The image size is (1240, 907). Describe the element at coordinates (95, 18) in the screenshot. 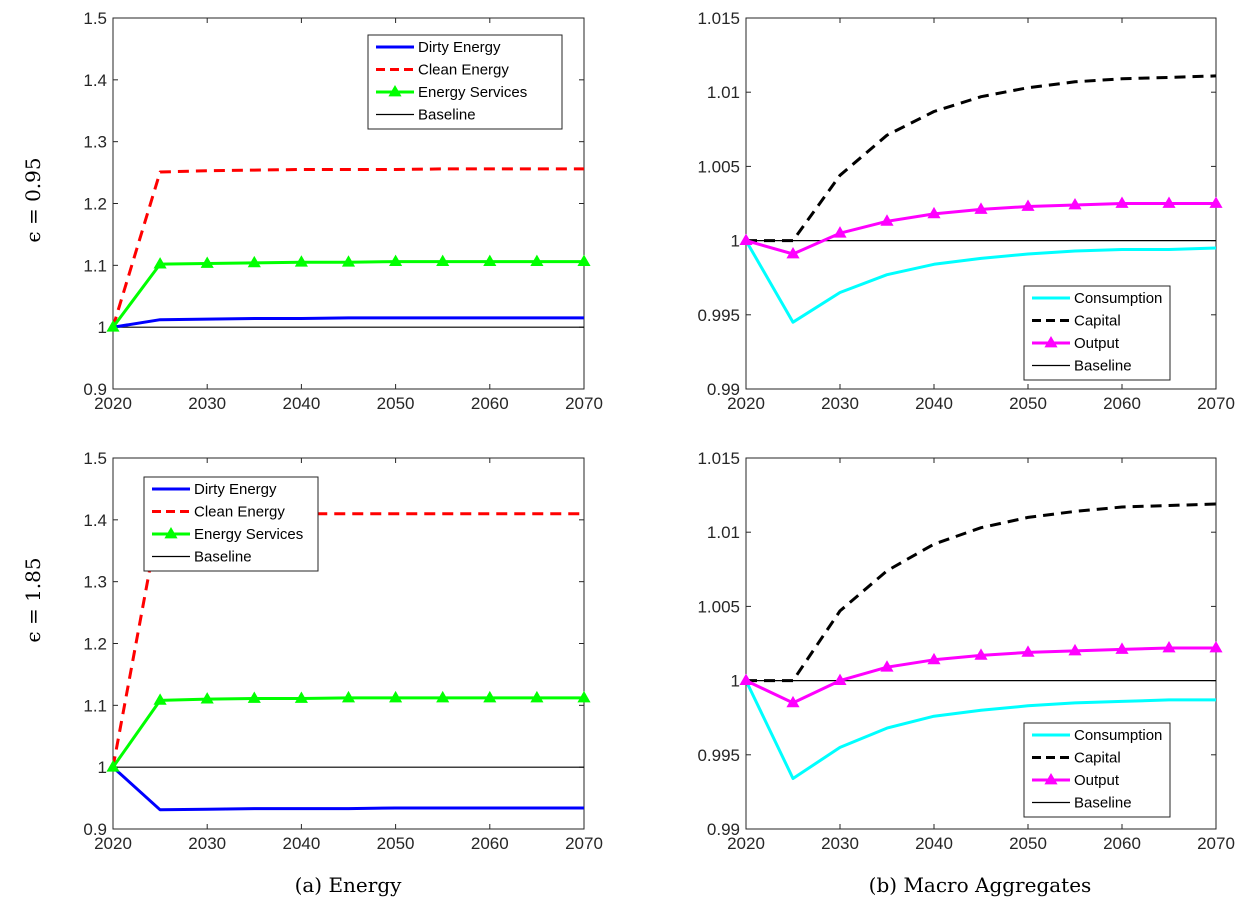

I see `y-tick-label: 1.5` at that location.